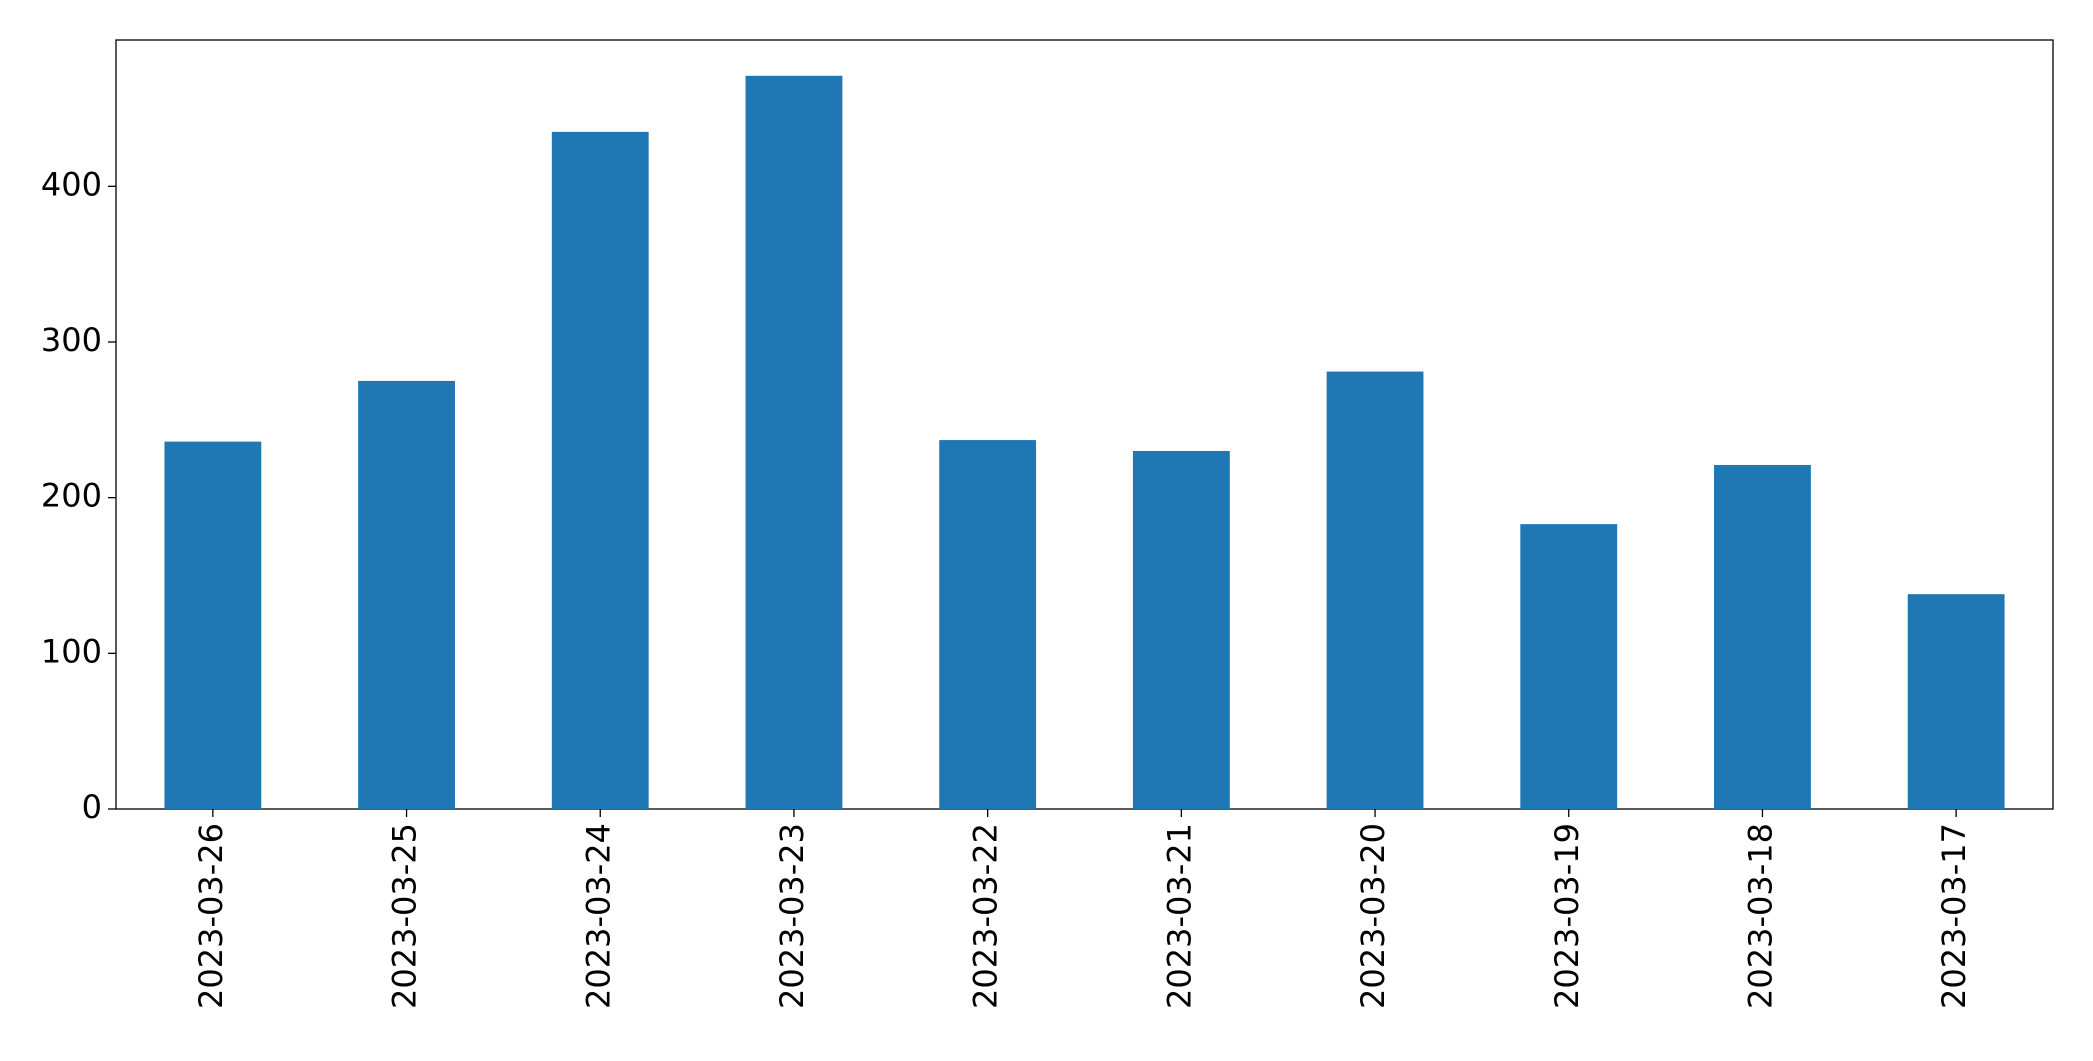 This screenshot has height=1061, width=2093. I want to click on x-tick-label: 2023-03-17, so click(1954, 916).